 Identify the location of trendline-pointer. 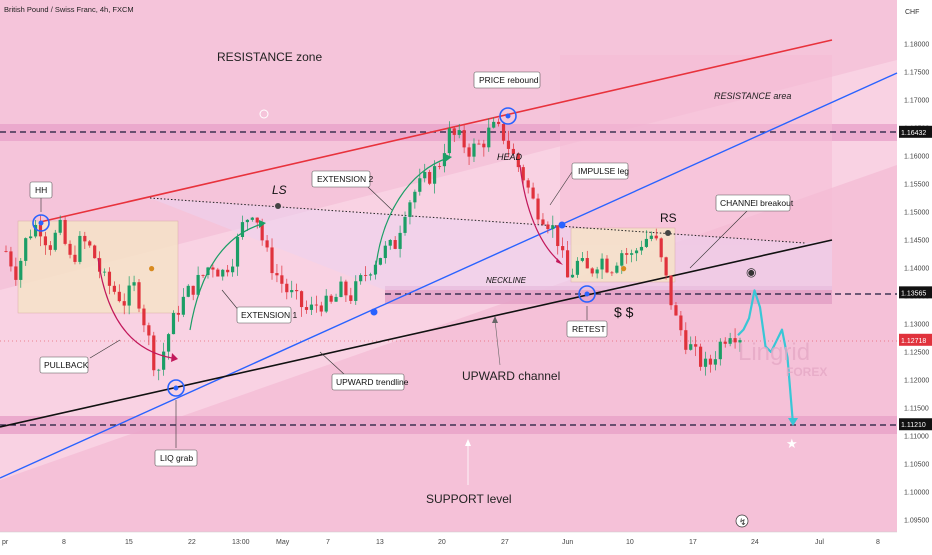
(332, 363).